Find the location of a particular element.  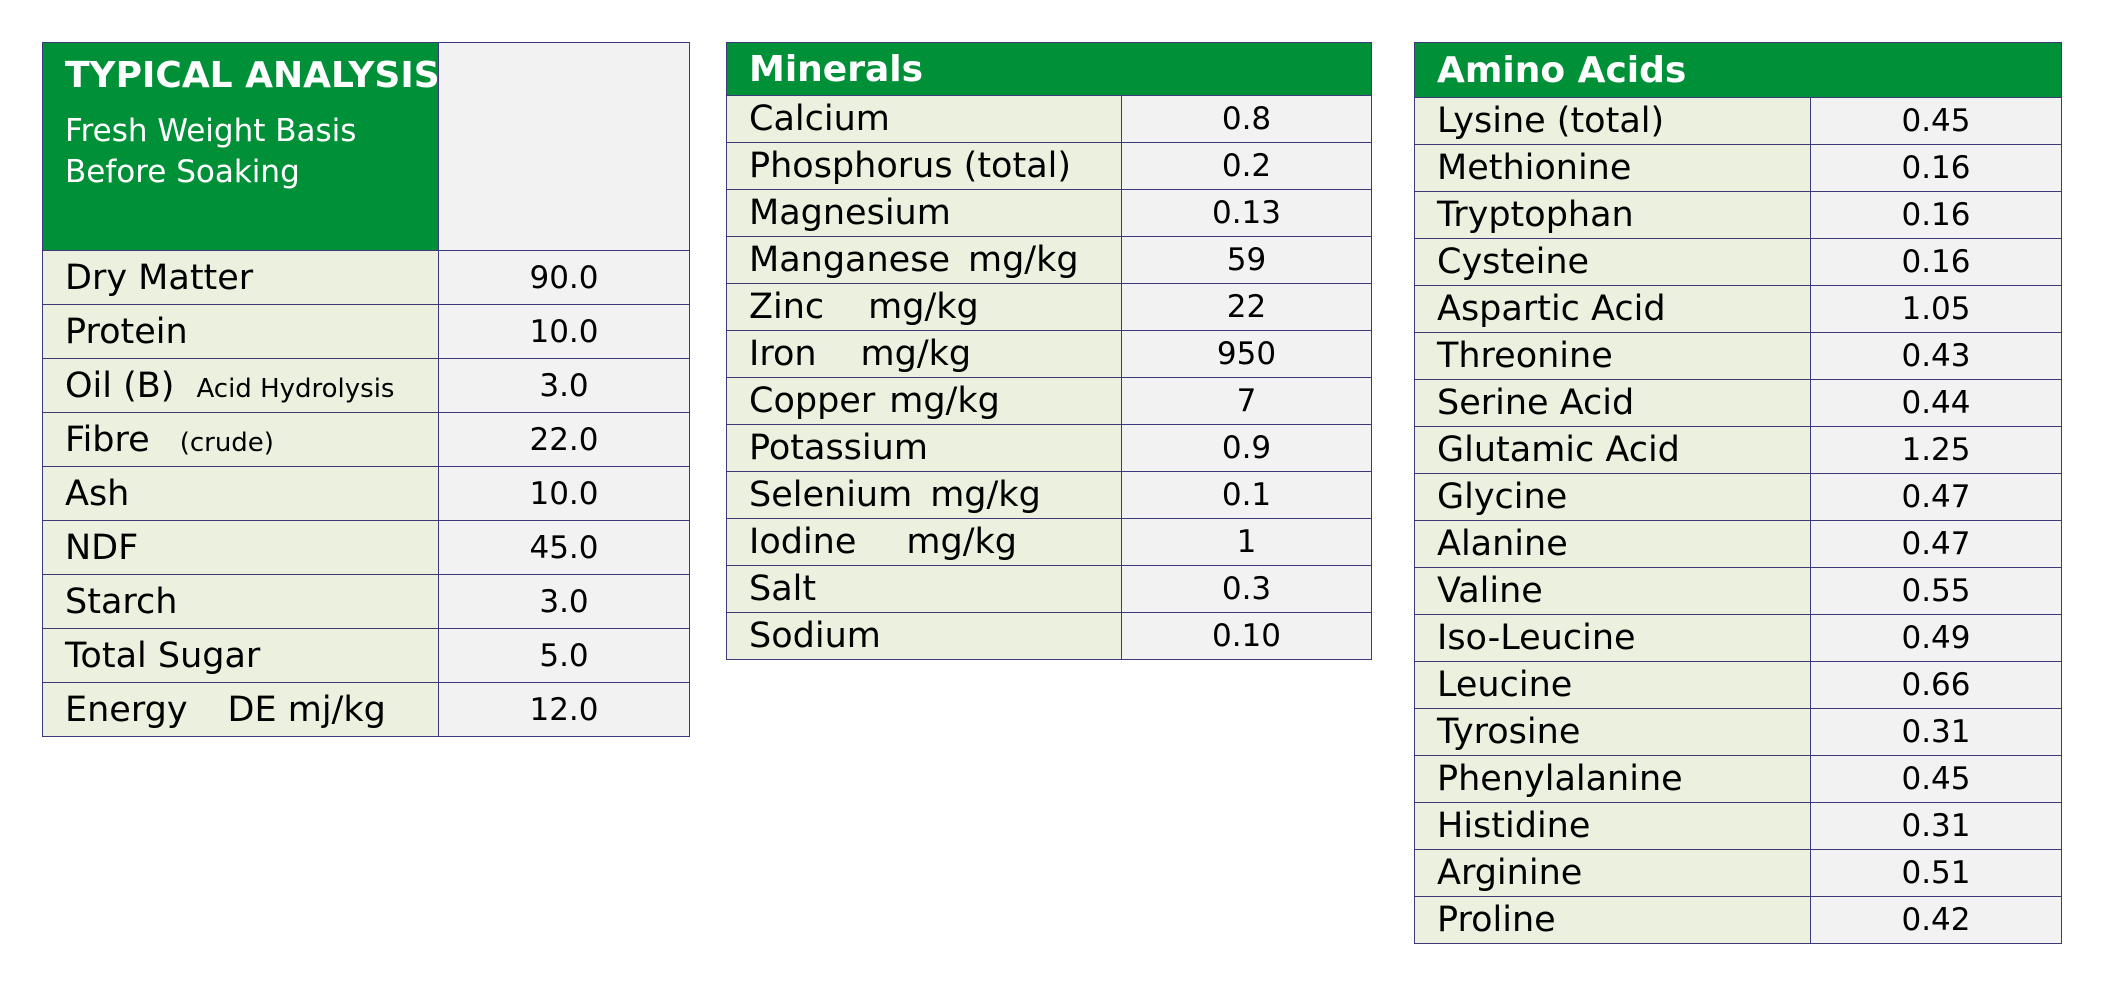

row-label-cell: Lysine (total) is located at coordinates (1612, 121).